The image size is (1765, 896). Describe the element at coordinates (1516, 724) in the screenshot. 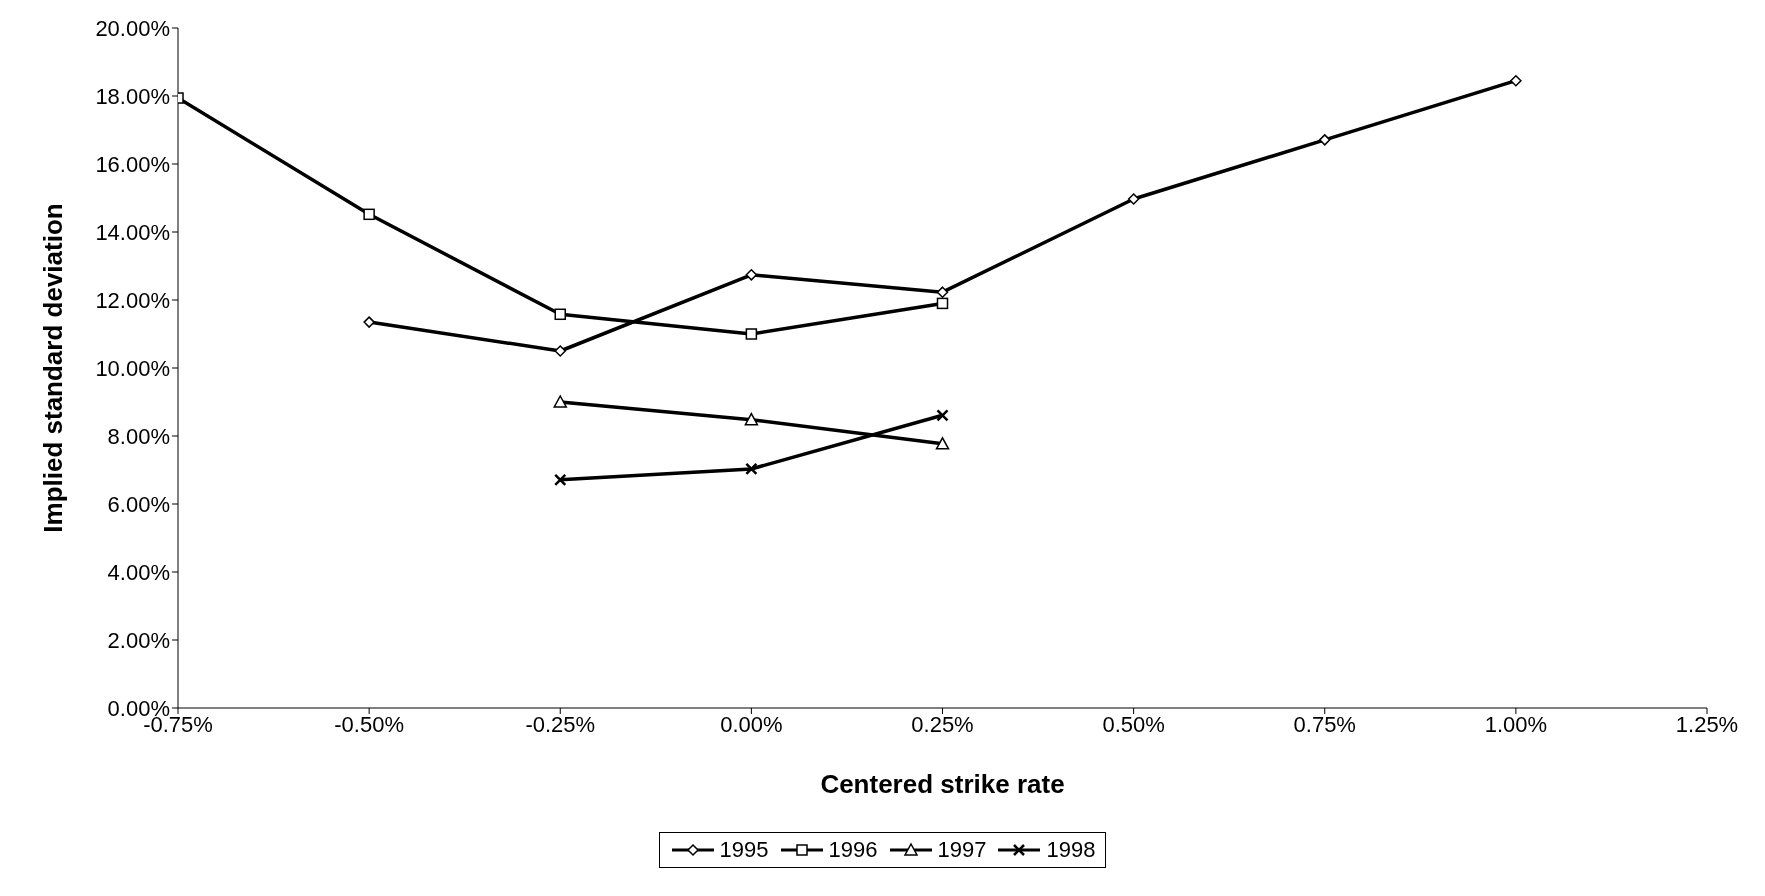

I see `x-tick-label: 1.00%` at that location.